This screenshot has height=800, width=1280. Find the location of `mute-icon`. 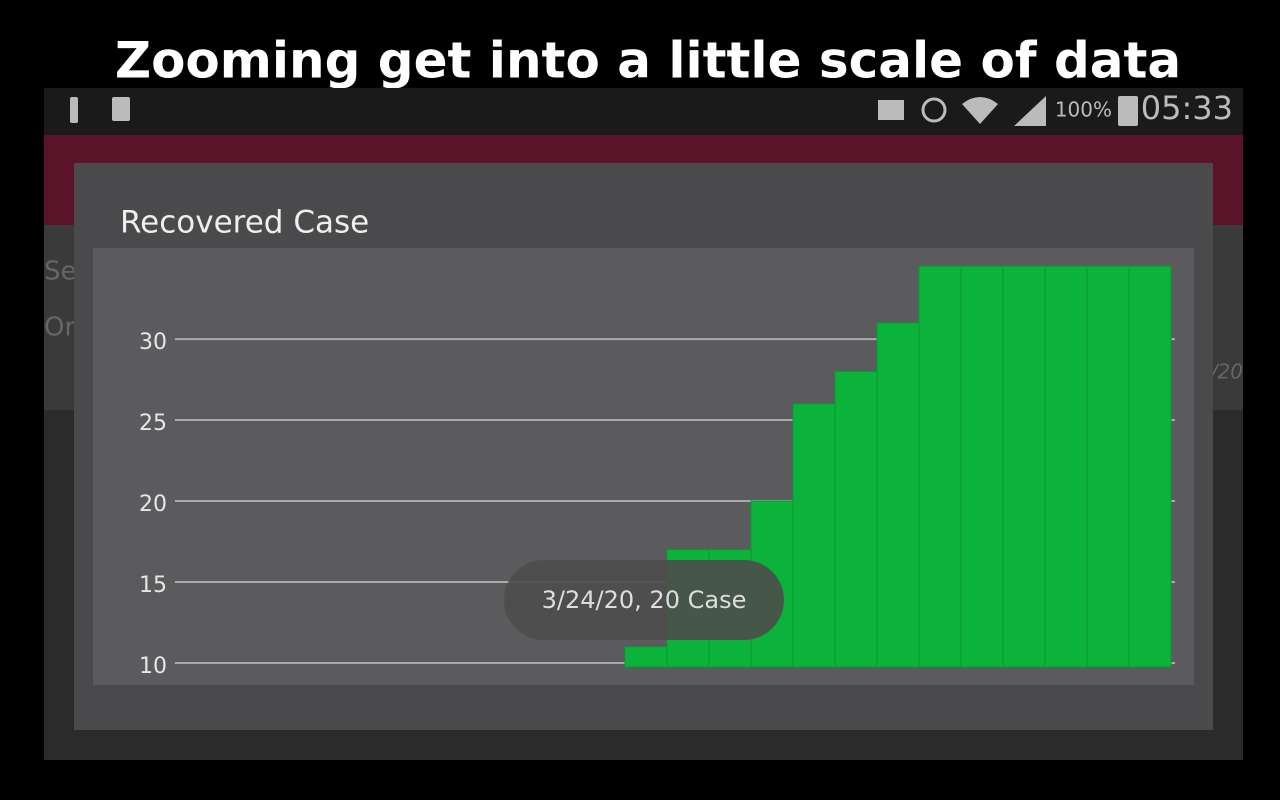

mute-icon is located at coordinates (891, 110).